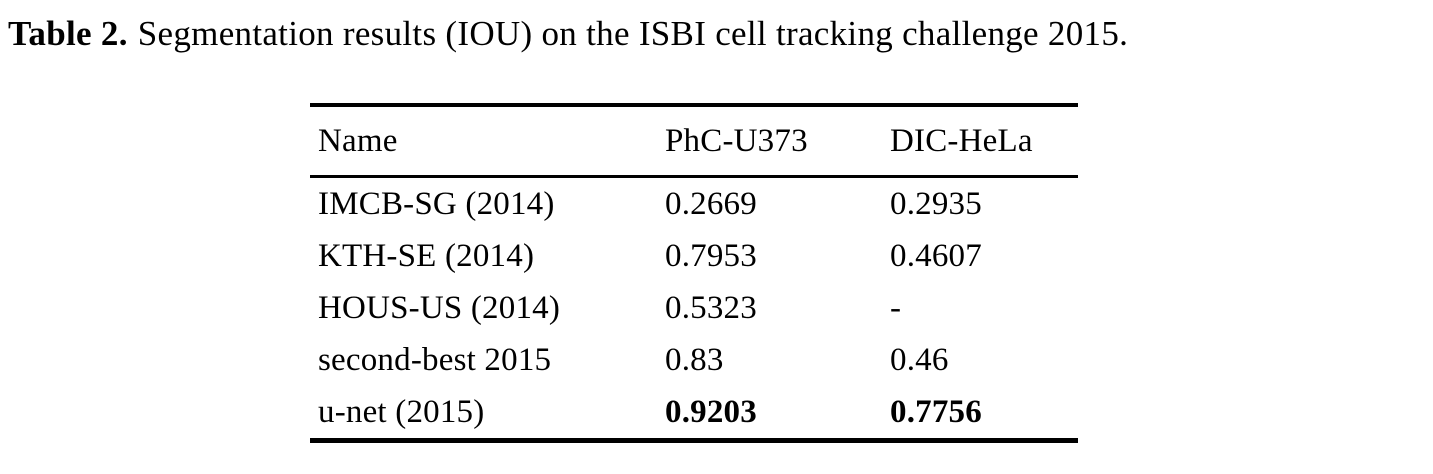  What do you see at coordinates (694, 176) in the screenshot?
I see `table-header-rule` at bounding box center [694, 176].